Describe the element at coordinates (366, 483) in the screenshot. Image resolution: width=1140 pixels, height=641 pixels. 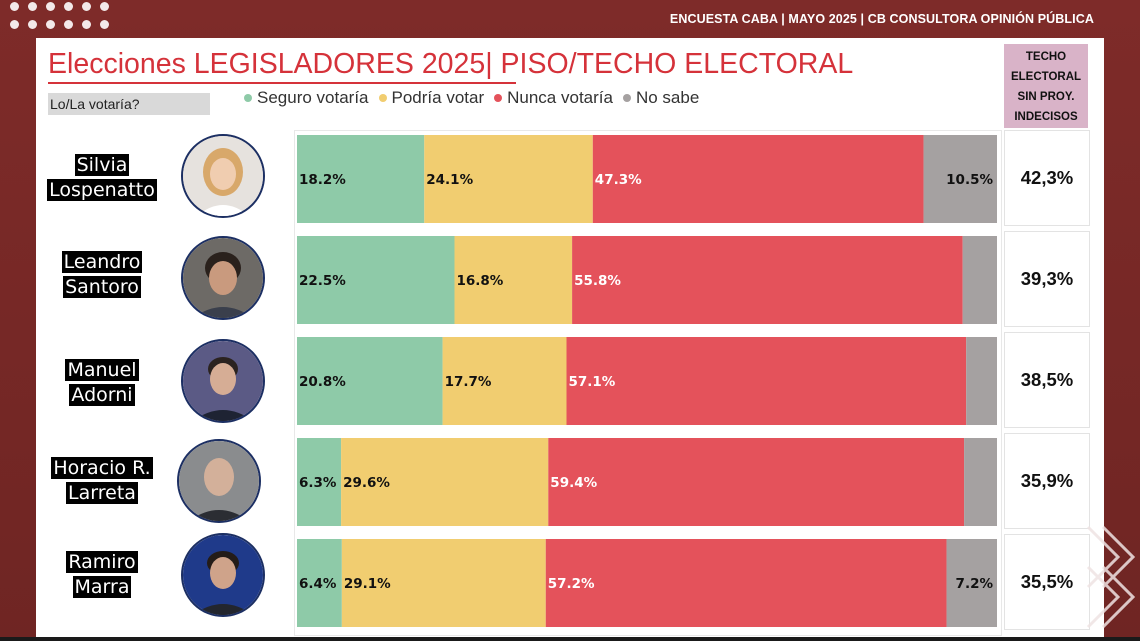
I see `data-label: 29.6%` at that location.